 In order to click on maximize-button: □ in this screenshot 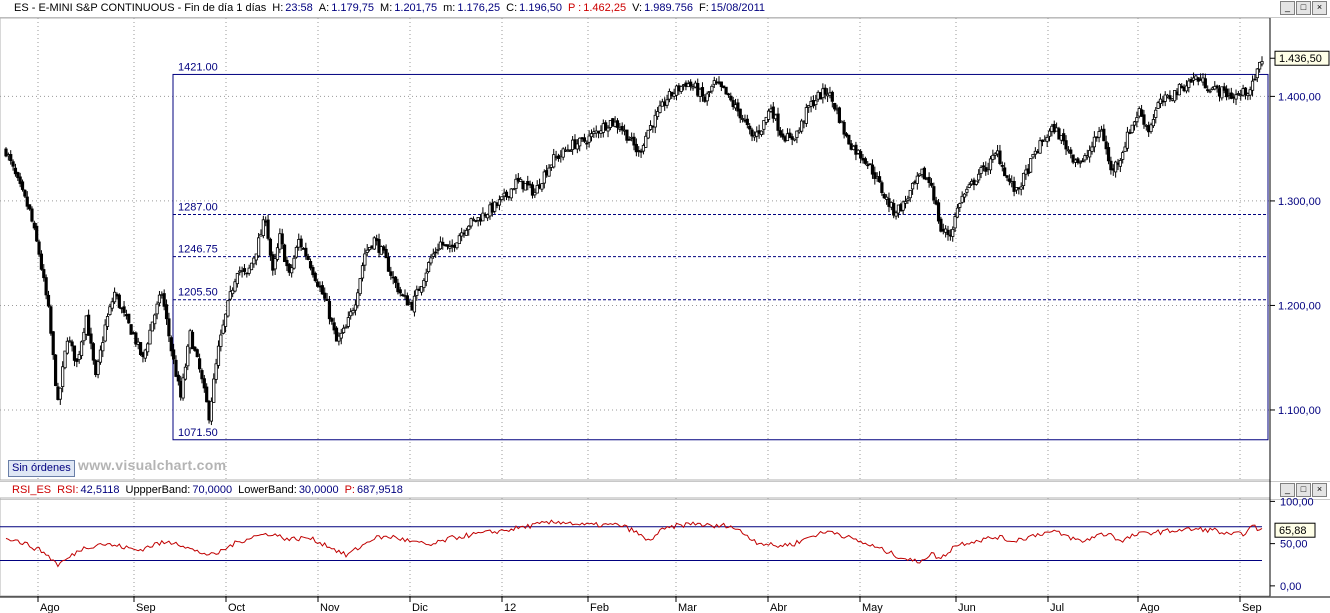, I will do `click(1303, 8)`.